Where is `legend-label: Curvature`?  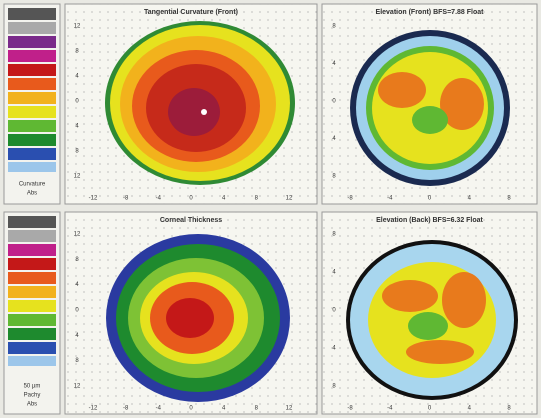 legend-label: Curvature is located at coordinates (32, 185).